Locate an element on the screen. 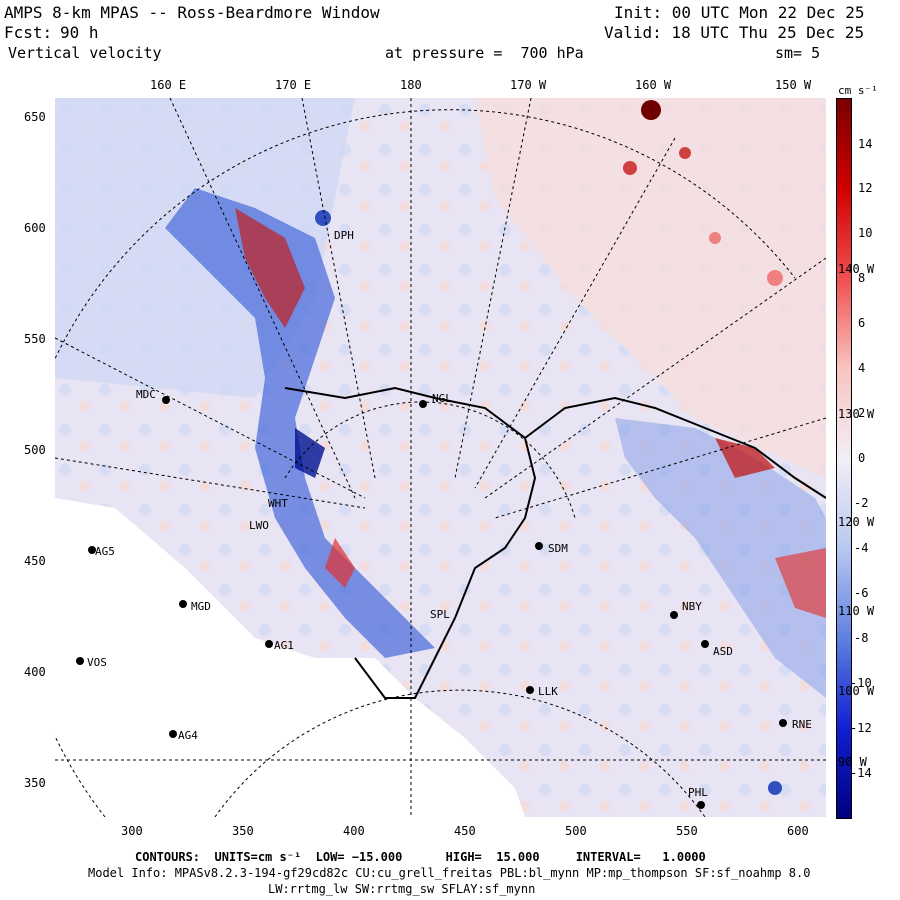 This screenshot has width=900, height=900. x-tick-400: 400 is located at coordinates (354, 831).